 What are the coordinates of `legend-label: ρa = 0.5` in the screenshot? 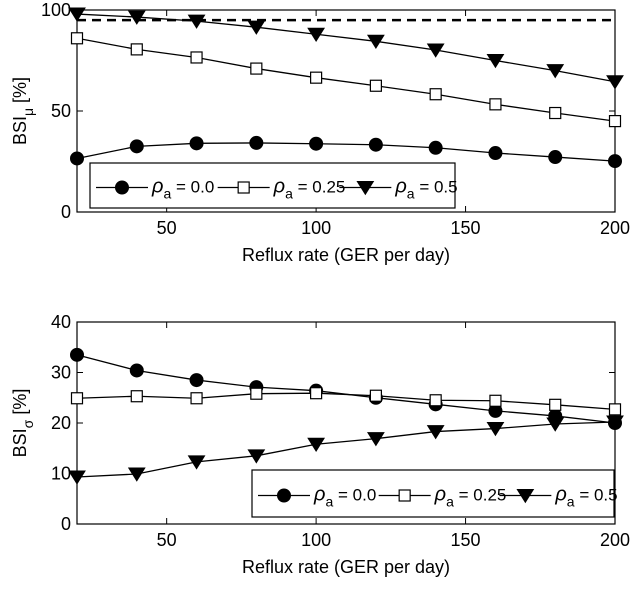 It's located at (425, 189).